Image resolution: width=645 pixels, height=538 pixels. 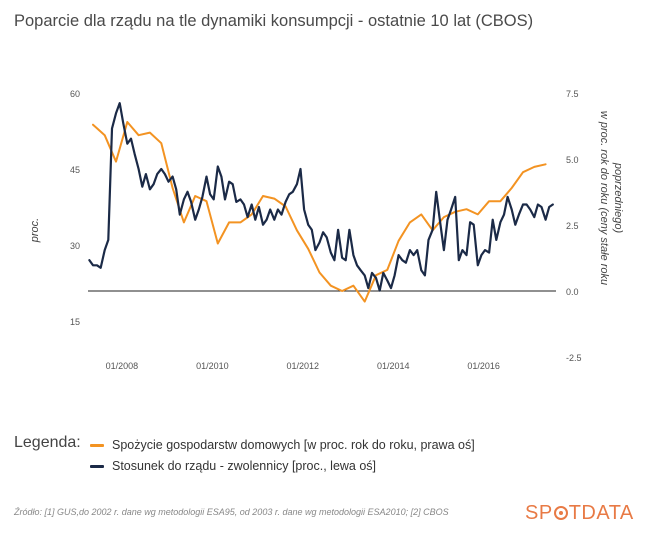 What do you see at coordinates (539, 513) in the screenshot?
I see `brand-prefix: SP` at bounding box center [539, 513].